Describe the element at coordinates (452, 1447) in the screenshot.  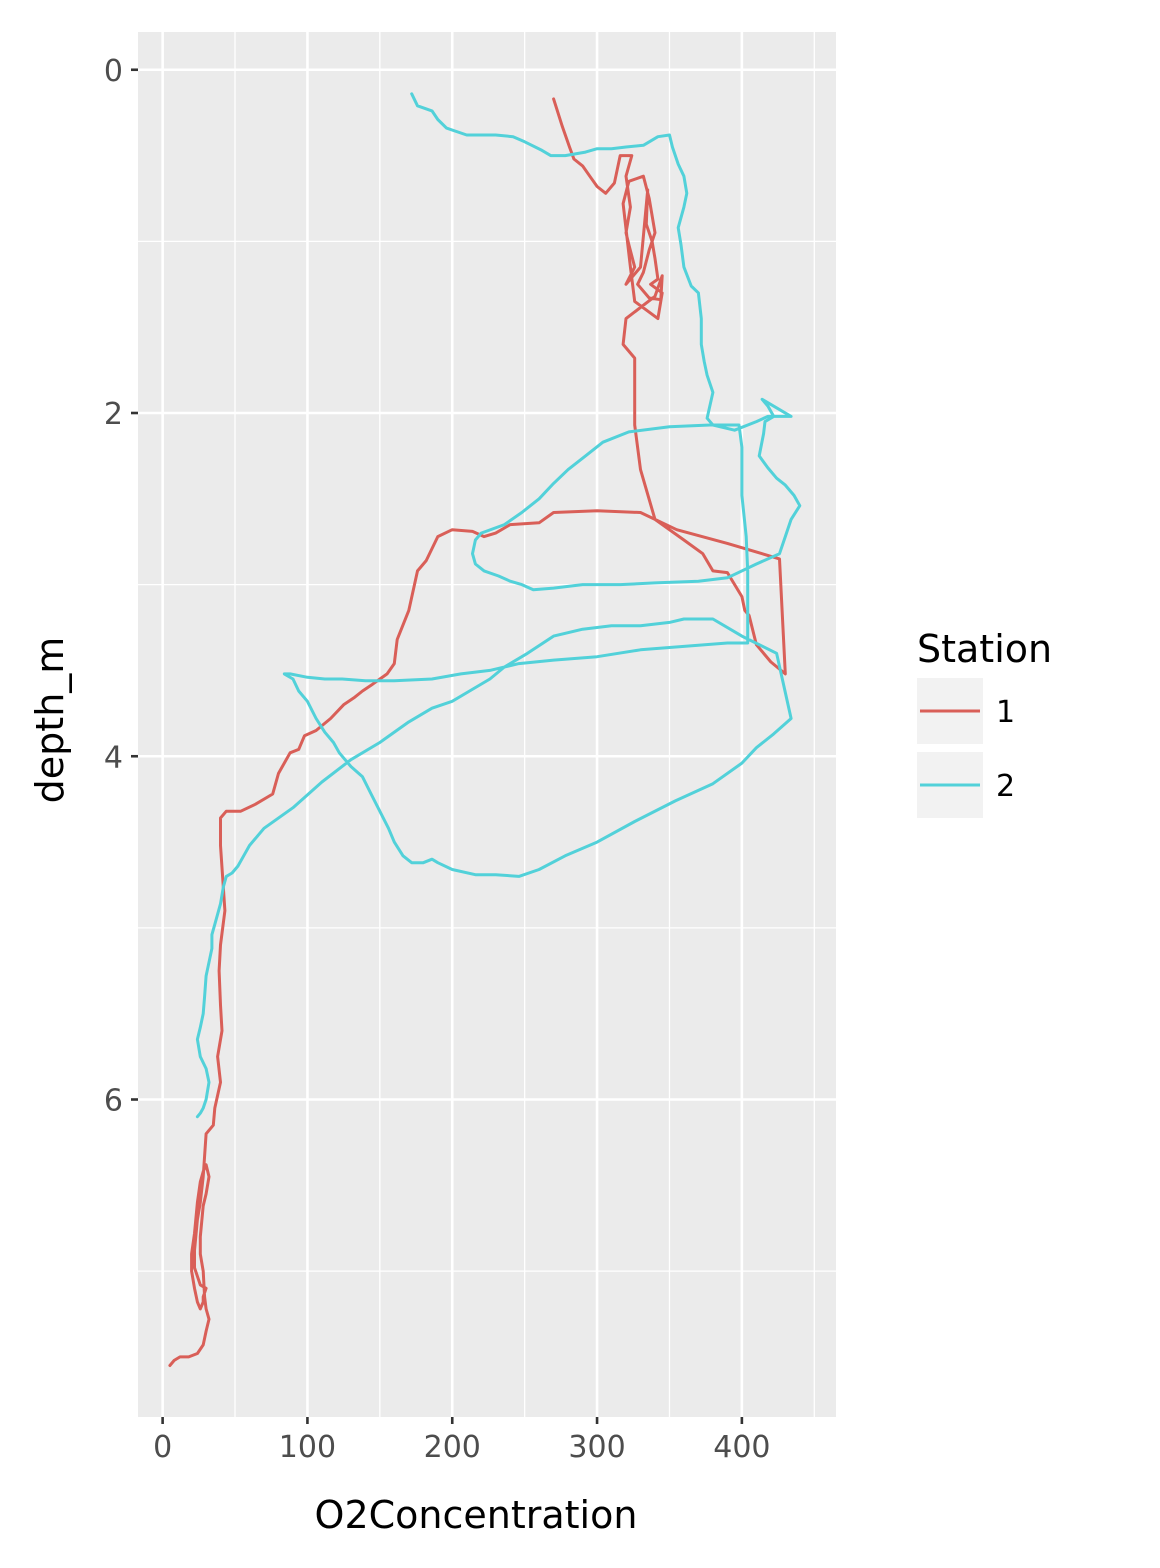
I see `x-tick-label: 200` at that location.